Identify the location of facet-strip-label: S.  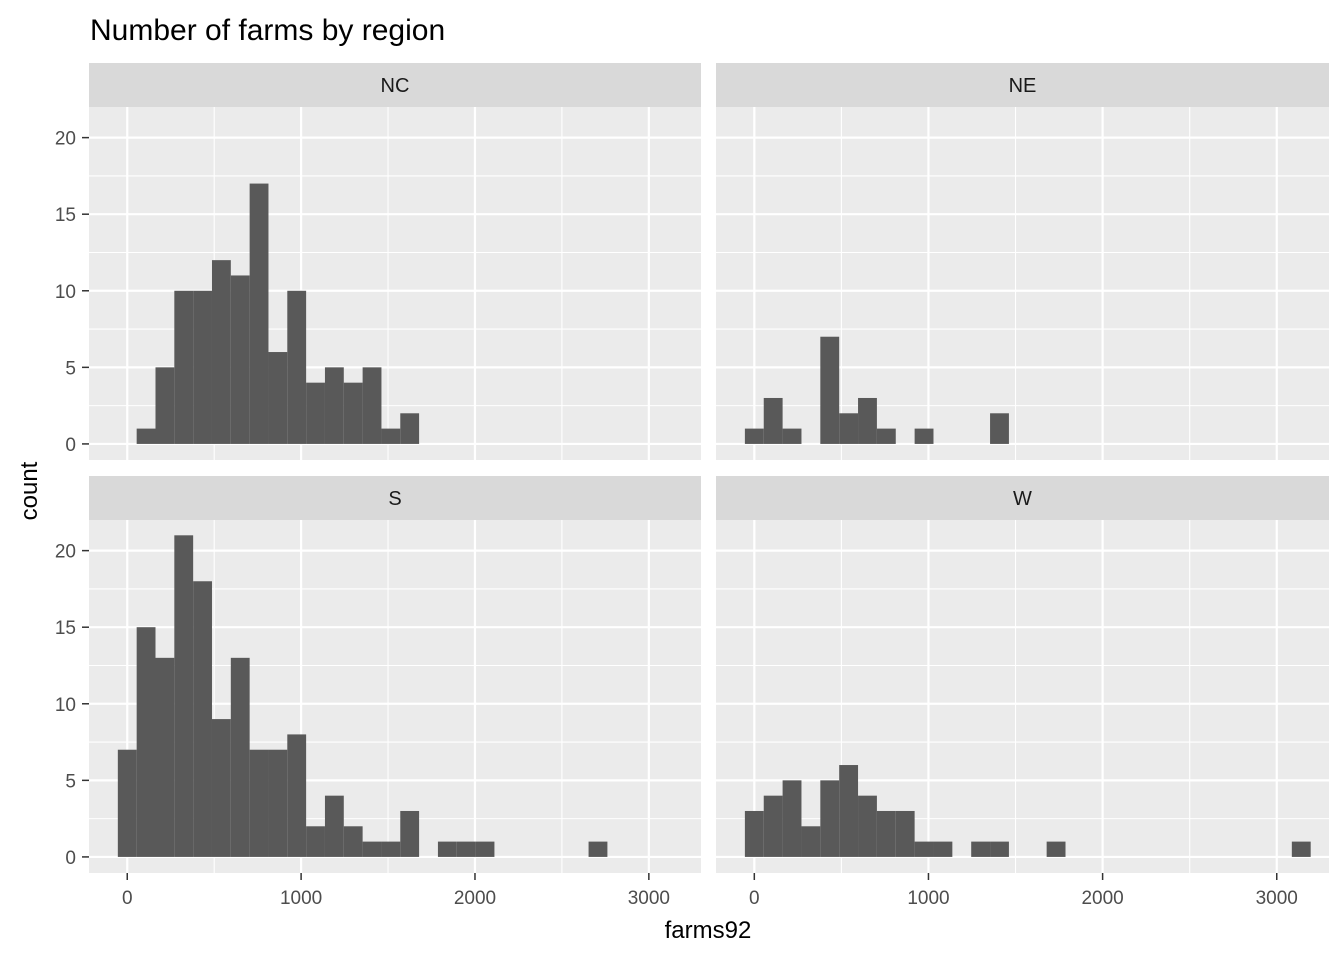
(394, 499).